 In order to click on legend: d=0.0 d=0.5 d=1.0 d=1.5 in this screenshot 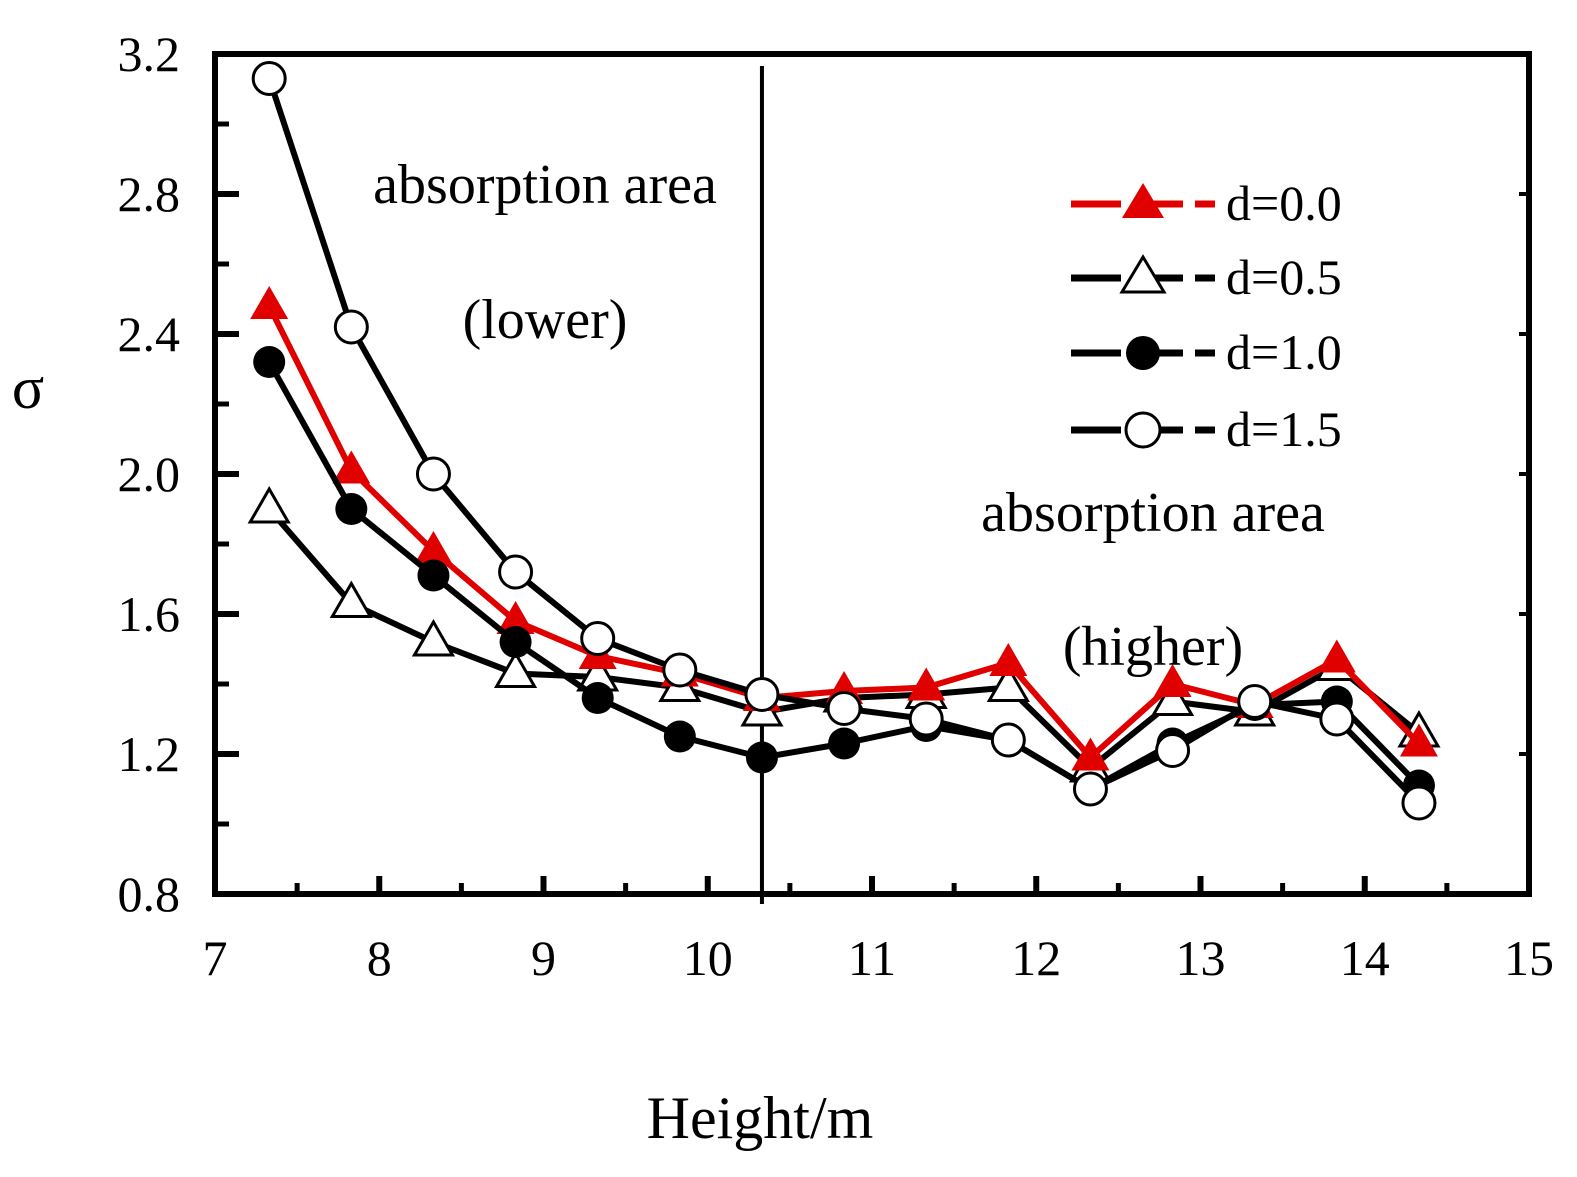, I will do `click(1206, 316)`.